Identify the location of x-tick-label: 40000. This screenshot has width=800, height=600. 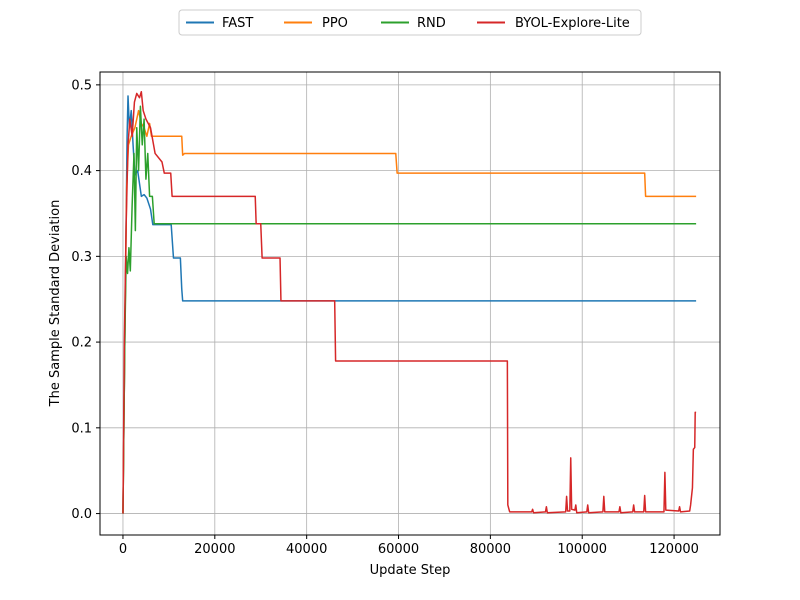
(306, 549).